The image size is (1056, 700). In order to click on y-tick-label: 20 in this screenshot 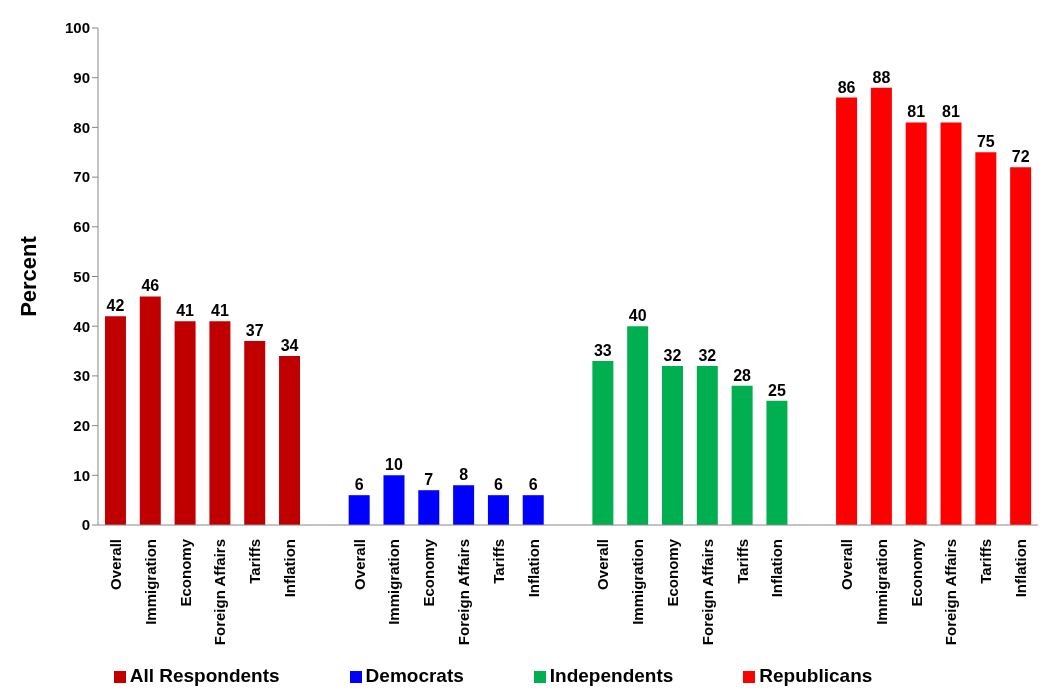, I will do `click(81, 425)`.